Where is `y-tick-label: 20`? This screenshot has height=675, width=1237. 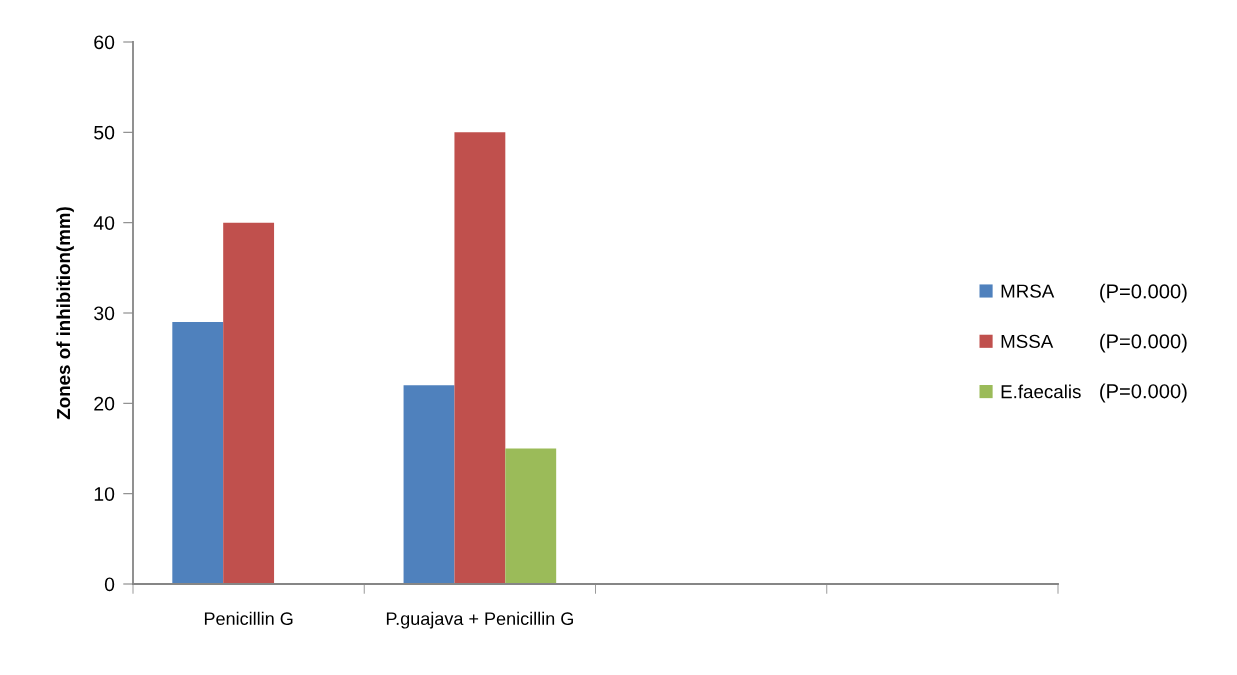 y-tick-label: 20 is located at coordinates (104, 403).